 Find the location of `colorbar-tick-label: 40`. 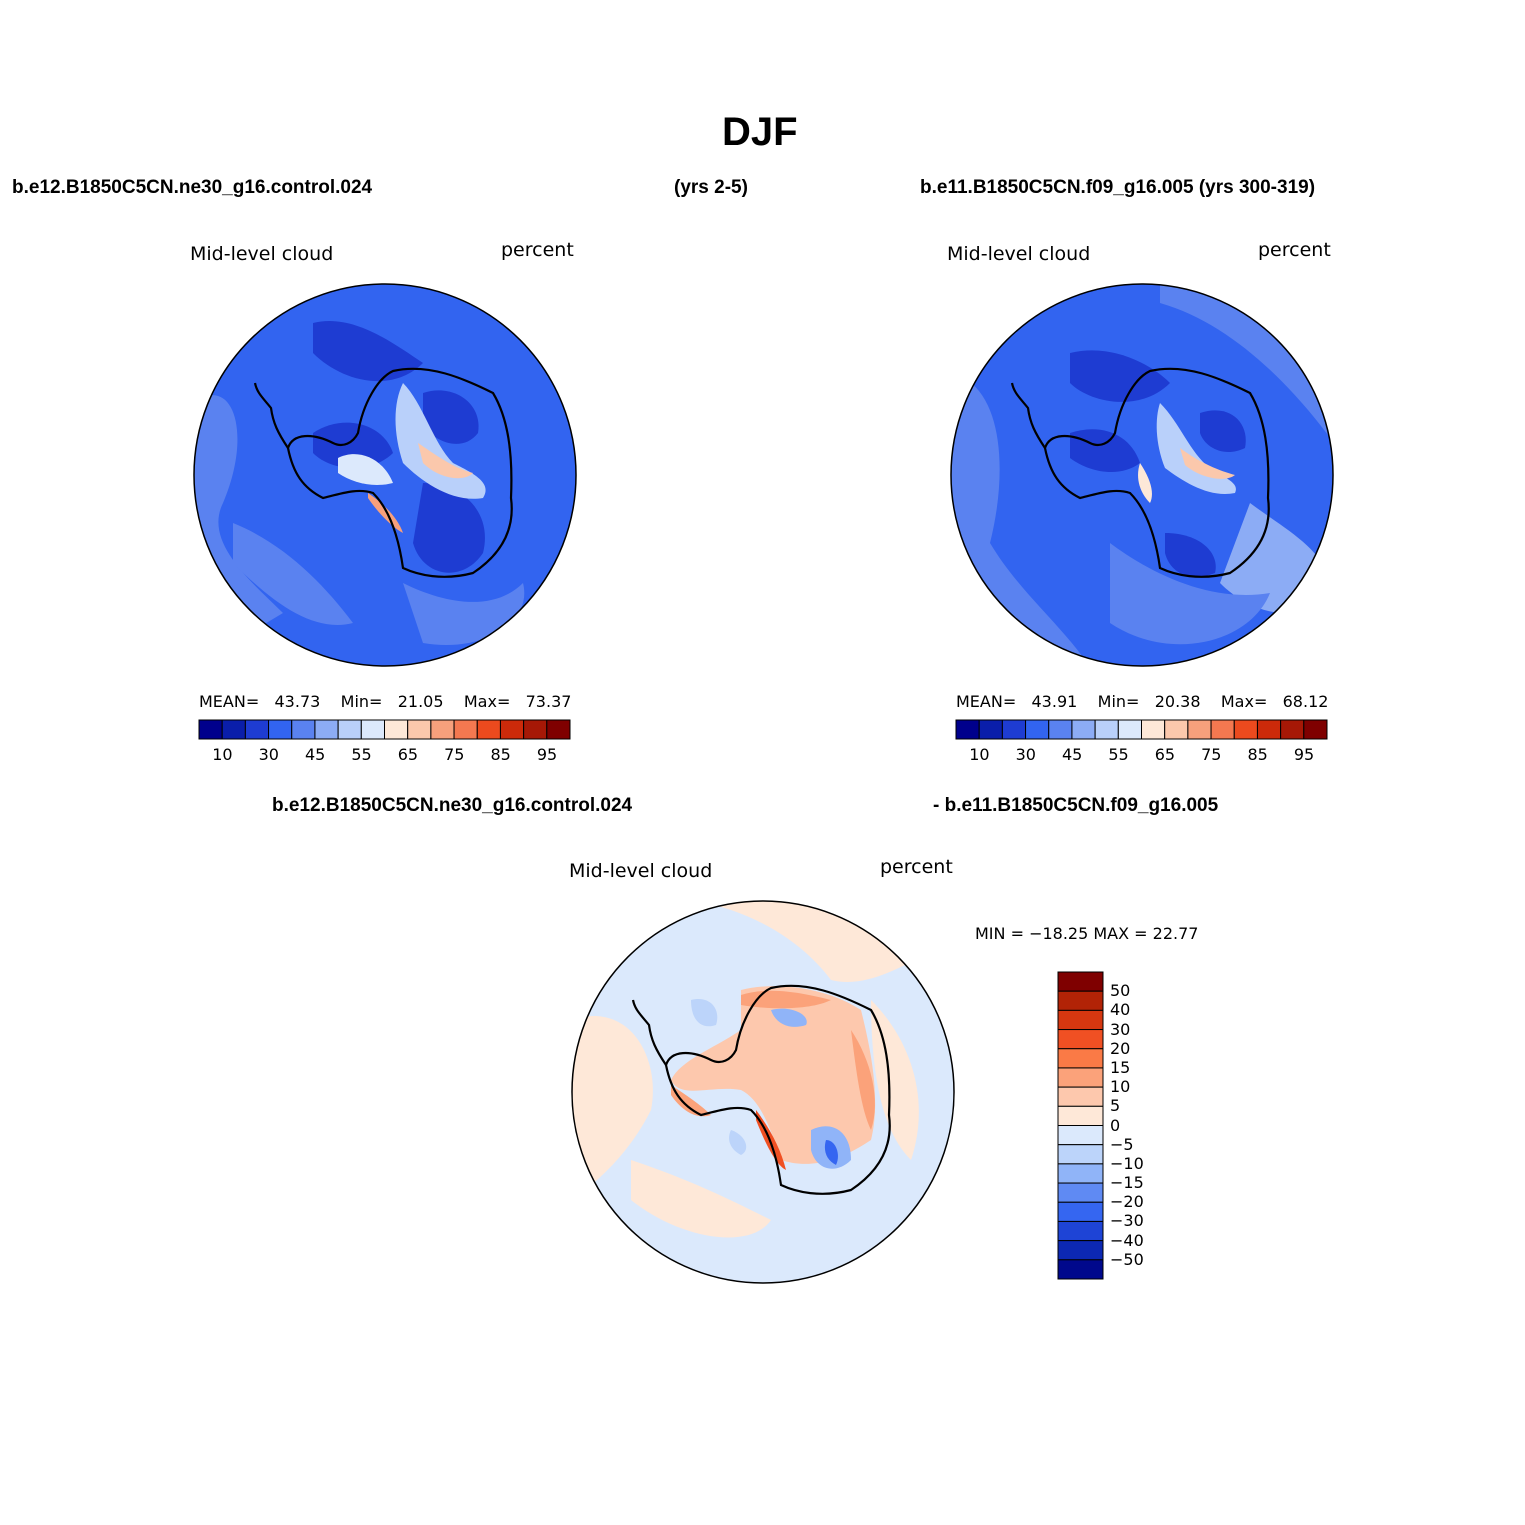

colorbar-tick-label: 40 is located at coordinates (1120, 1010).